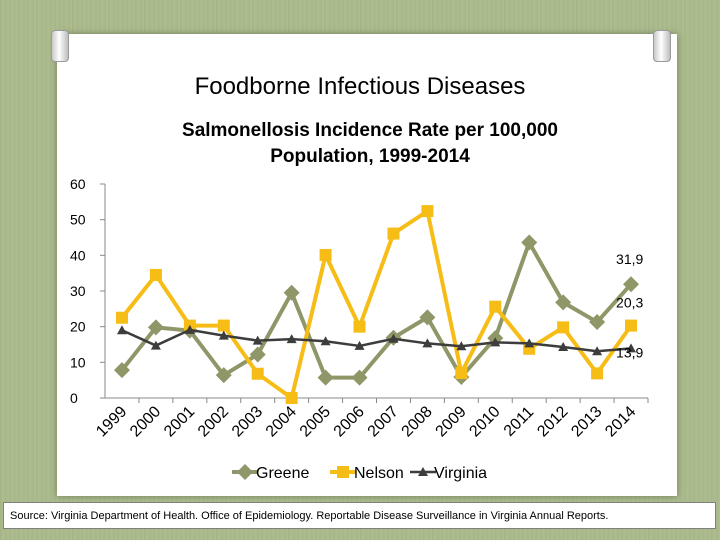 The image size is (720, 540). I want to click on x-tick-label: 2013, so click(586, 421).